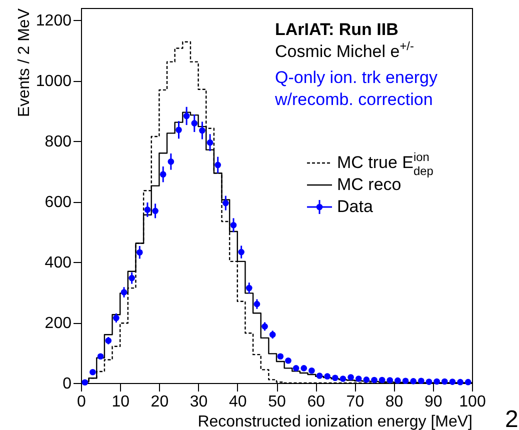 This screenshot has height=430, width=519. I want to click on x-axis-title: Reconstructed ionization energy [MeV], so click(335, 422).